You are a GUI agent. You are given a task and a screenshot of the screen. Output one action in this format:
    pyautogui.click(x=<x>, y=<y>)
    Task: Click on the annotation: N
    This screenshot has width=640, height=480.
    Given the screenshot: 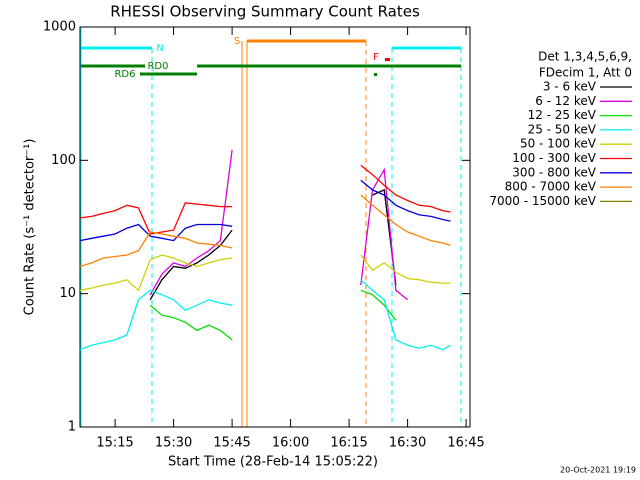 What is the action you would take?
    pyautogui.click(x=159, y=48)
    